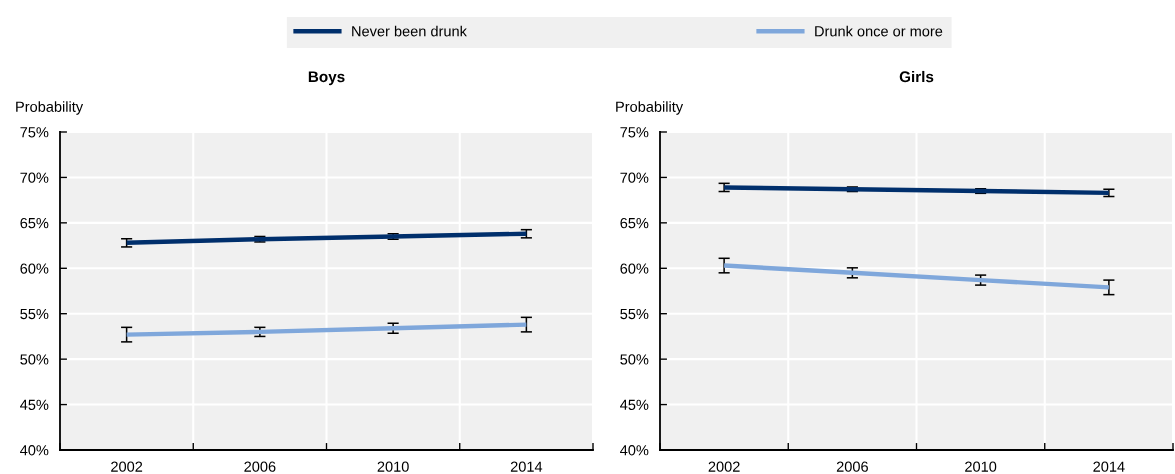 The height and width of the screenshot is (474, 1175). What do you see at coordinates (409, 31) in the screenshot?
I see `legend-label: Never been drunk` at bounding box center [409, 31].